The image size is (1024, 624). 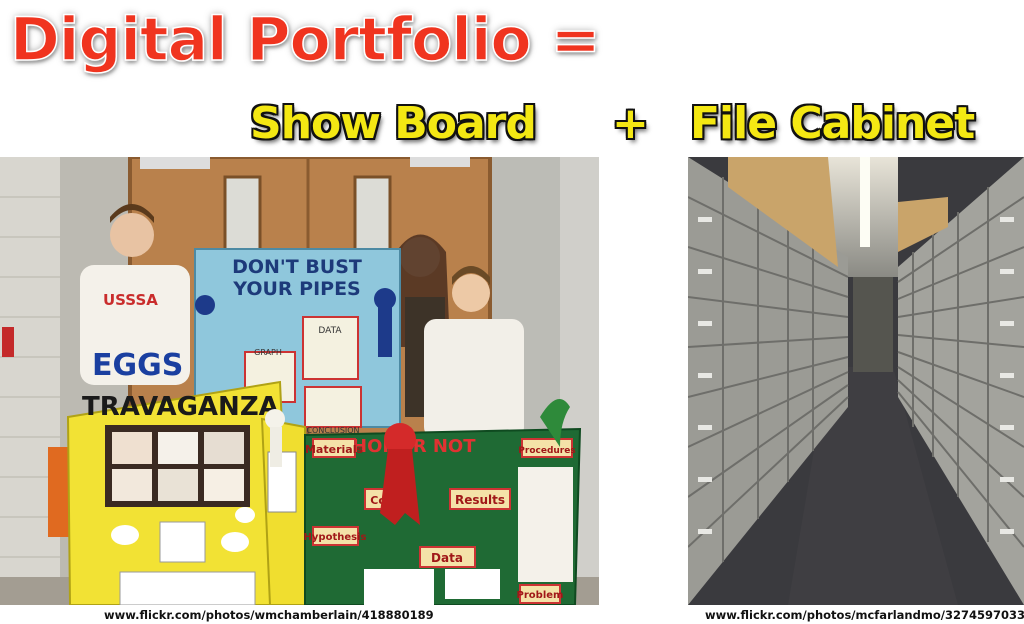 What do you see at coordinates (268, 352) in the screenshot?
I see `board-graph-label: GRAPH` at bounding box center [268, 352].